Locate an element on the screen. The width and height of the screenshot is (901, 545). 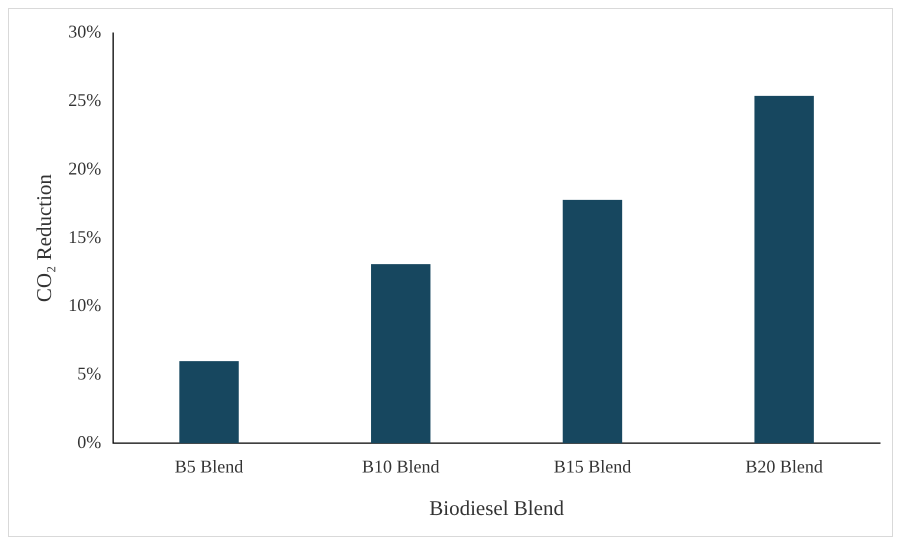
x-tick-label: B15 Blend is located at coordinates (593, 466).